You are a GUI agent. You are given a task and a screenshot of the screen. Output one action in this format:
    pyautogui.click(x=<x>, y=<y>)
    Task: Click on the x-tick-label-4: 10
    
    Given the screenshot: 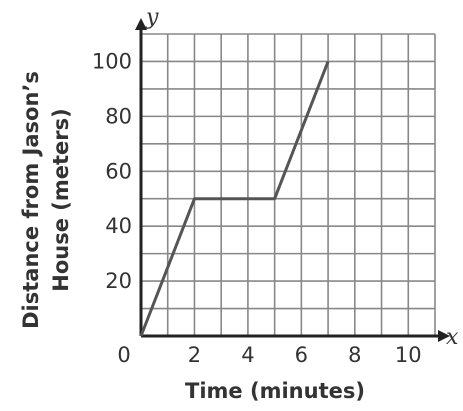 What is the action you would take?
    pyautogui.click(x=408, y=355)
    